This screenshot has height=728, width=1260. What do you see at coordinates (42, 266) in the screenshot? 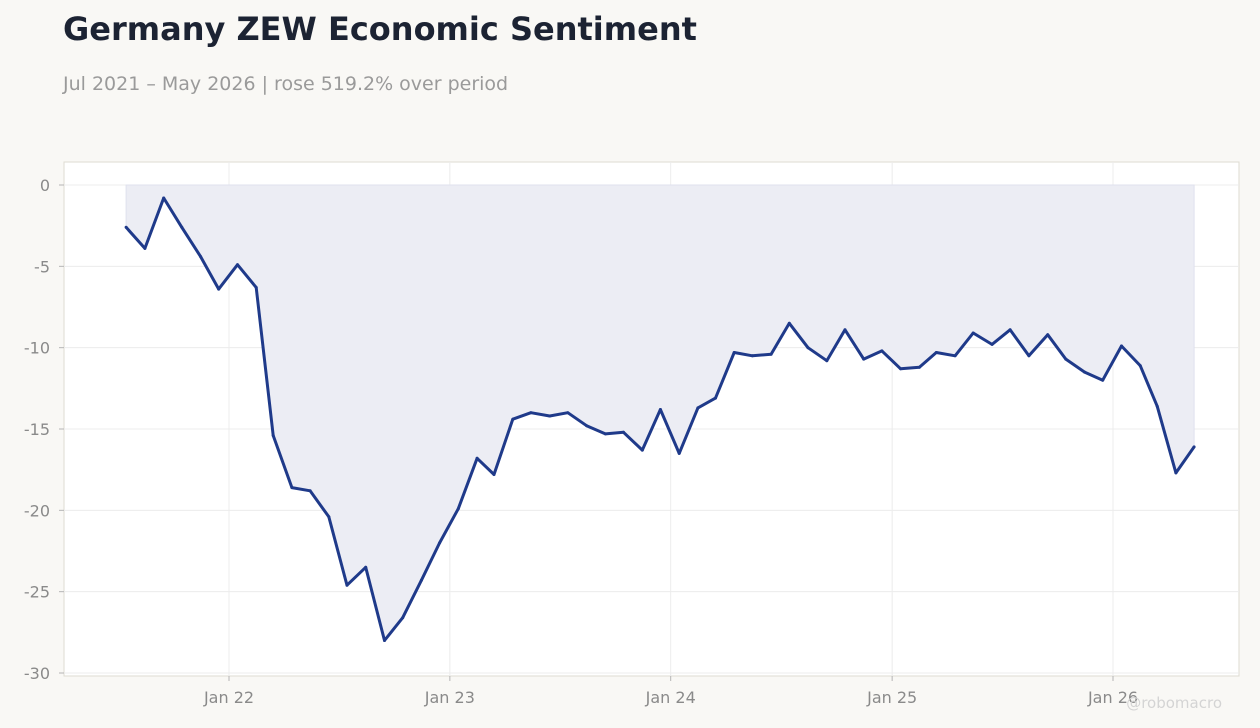
I see `y-tick-label: -5` at bounding box center [42, 266].